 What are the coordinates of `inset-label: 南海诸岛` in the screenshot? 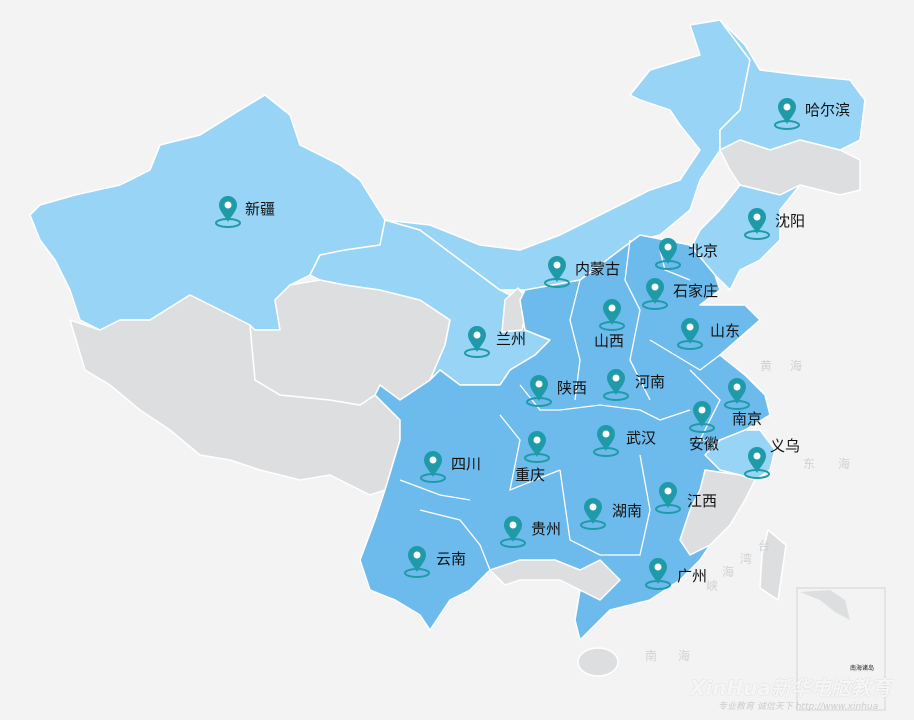 It's located at (862, 668).